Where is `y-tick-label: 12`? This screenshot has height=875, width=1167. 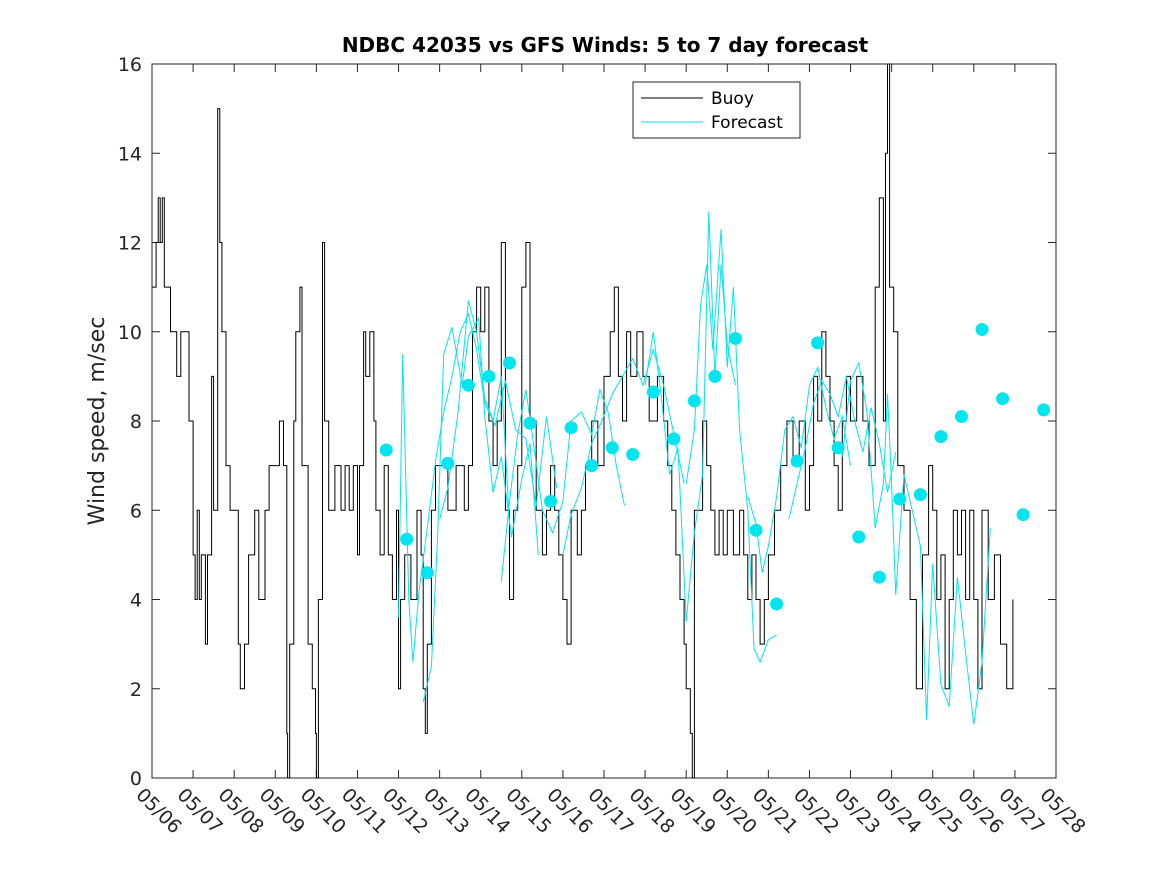 y-tick-label: 12 is located at coordinates (130, 244).